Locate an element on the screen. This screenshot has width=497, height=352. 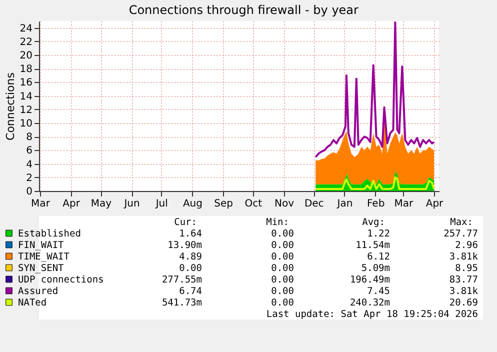
text: 4.89 is located at coordinates (190, 256).